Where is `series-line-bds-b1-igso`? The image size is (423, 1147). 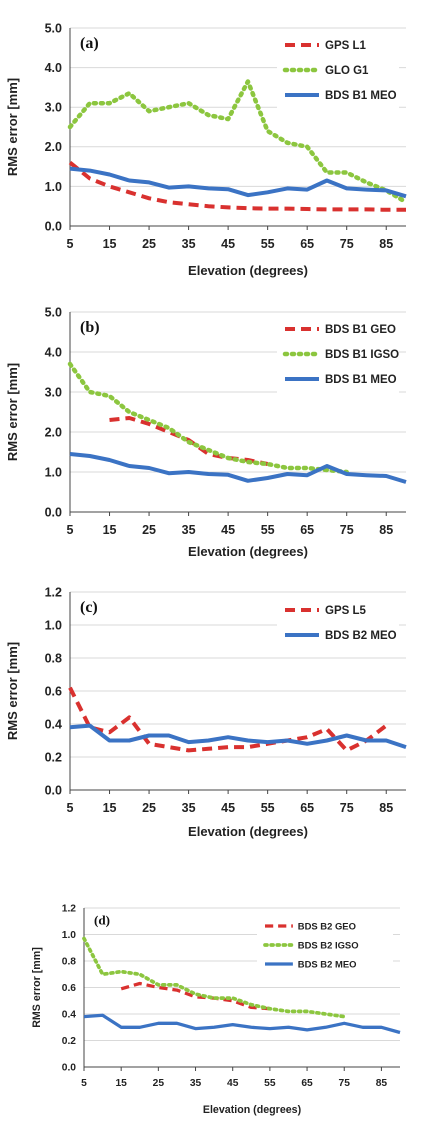 series-line-bds-b1-igso is located at coordinates (208, 418).